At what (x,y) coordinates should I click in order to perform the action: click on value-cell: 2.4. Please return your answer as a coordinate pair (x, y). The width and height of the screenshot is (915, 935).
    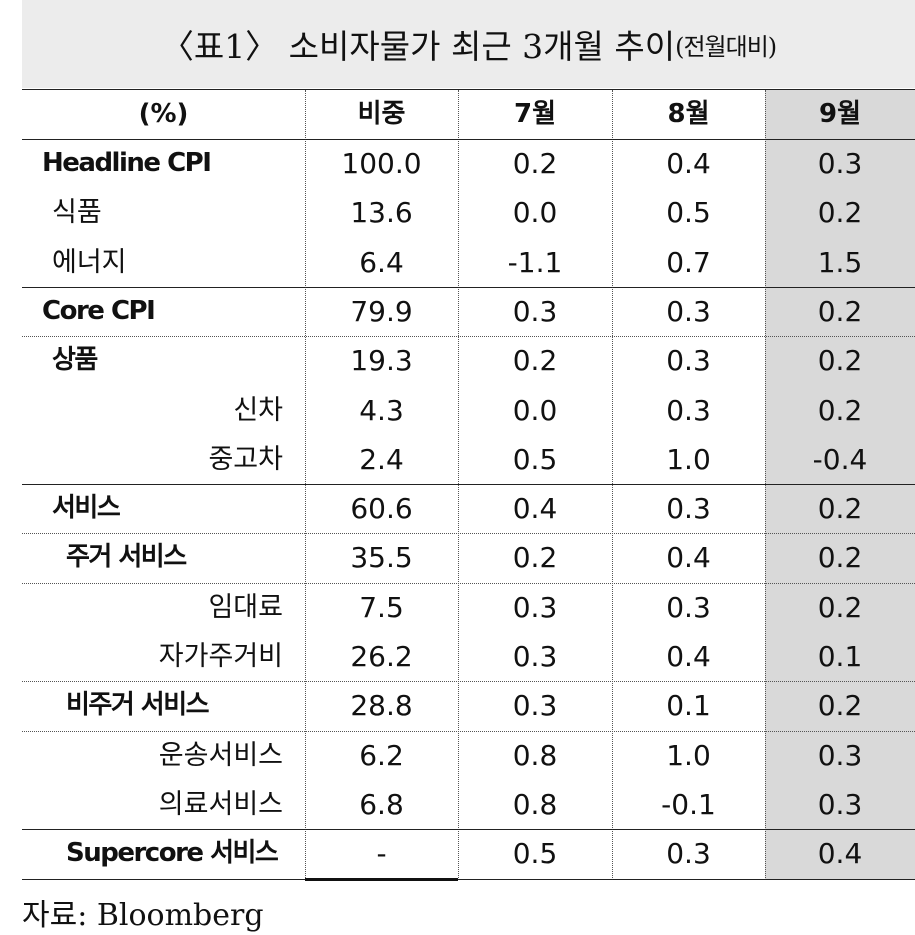
    Looking at the image, I should click on (381, 459).